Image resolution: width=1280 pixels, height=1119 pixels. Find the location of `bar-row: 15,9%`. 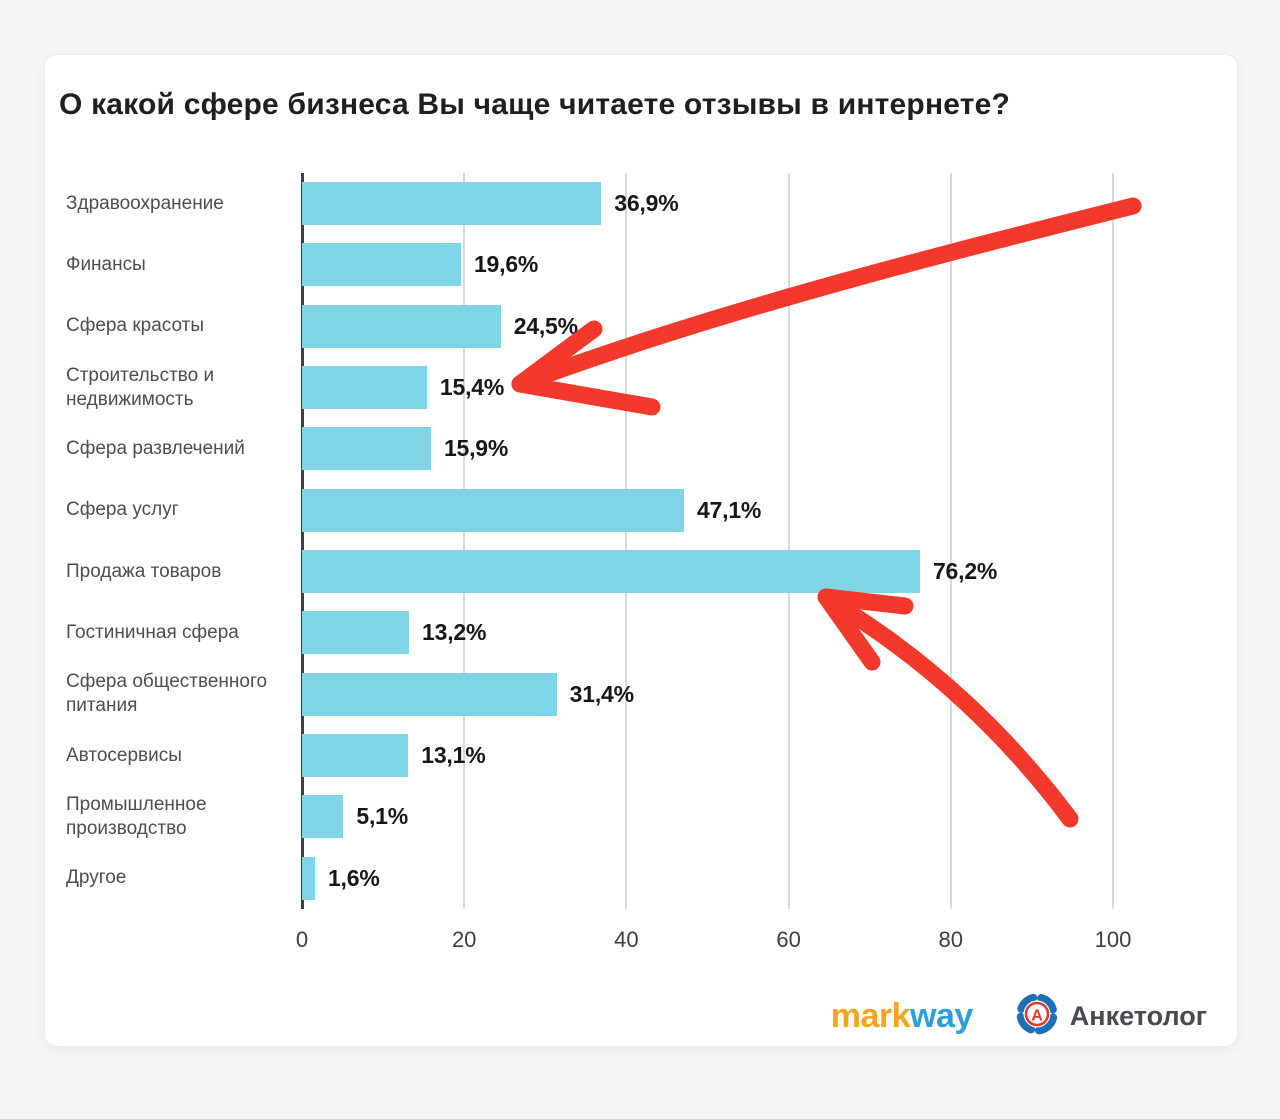

bar-row: 15,9% is located at coordinates (707, 448).